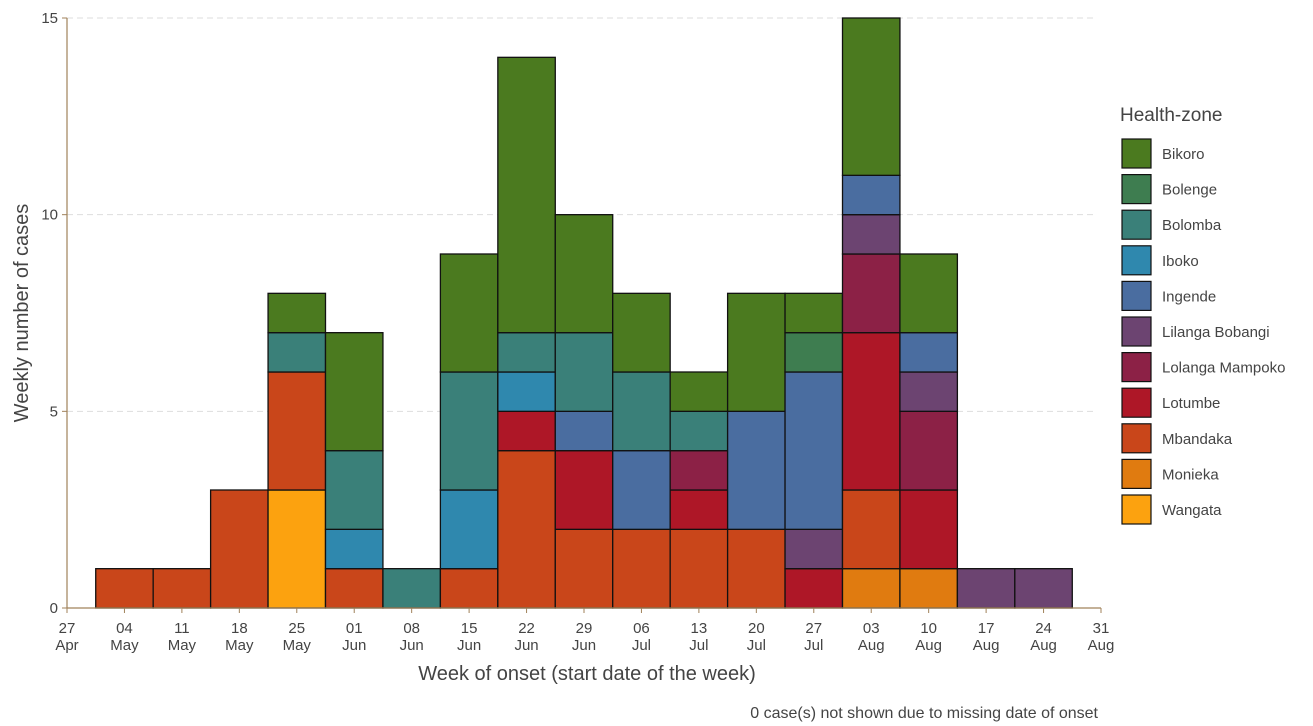 This screenshot has width=1313, height=726. Describe the element at coordinates (526, 637) in the screenshot. I see `x-tick-label: 22 Jun` at that location.